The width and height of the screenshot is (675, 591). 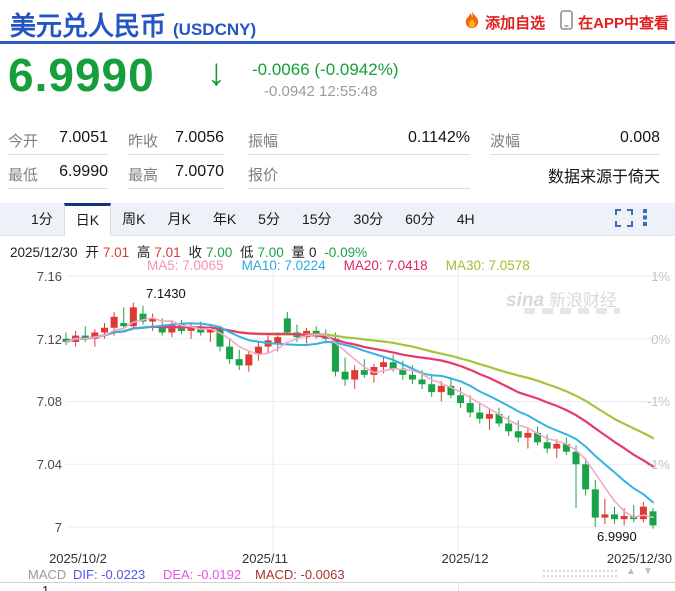 What do you see at coordinates (195, 252) in the screenshot?
I see `k-close-label: 收` at bounding box center [195, 252].